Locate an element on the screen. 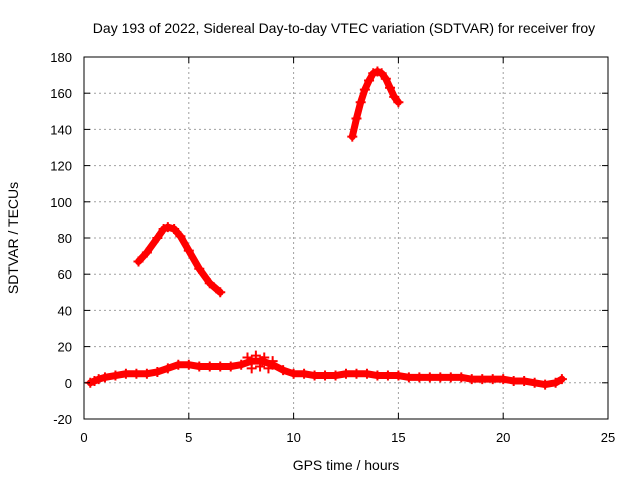  y-tick-label: 140 is located at coordinates (61, 129).